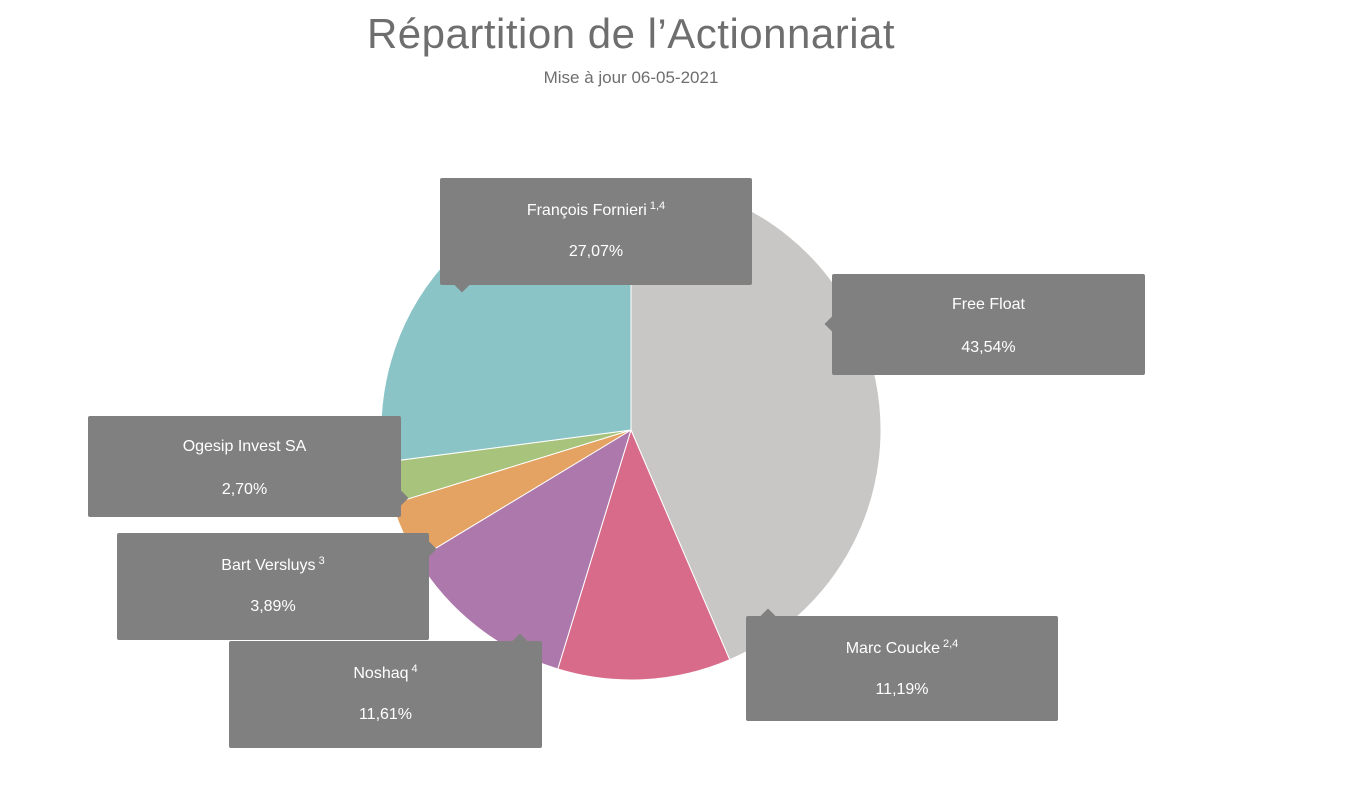  What do you see at coordinates (950, 644) in the screenshot?
I see `tooltip-footnote: 2,4` at bounding box center [950, 644].